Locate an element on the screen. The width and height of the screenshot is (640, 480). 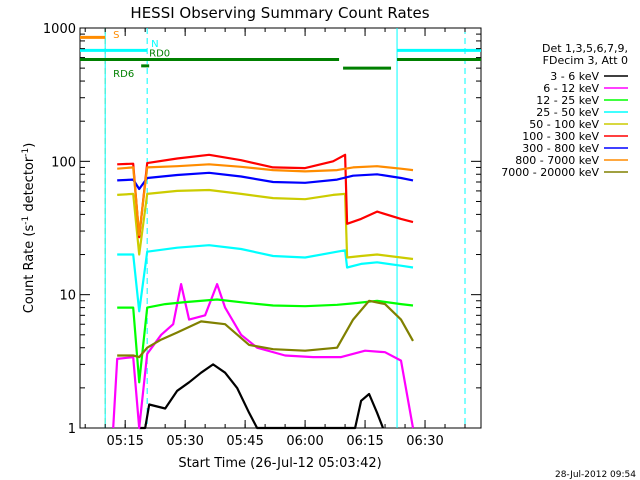
legend-header-1: FDecim 3, Att 0 is located at coordinates (585, 60).